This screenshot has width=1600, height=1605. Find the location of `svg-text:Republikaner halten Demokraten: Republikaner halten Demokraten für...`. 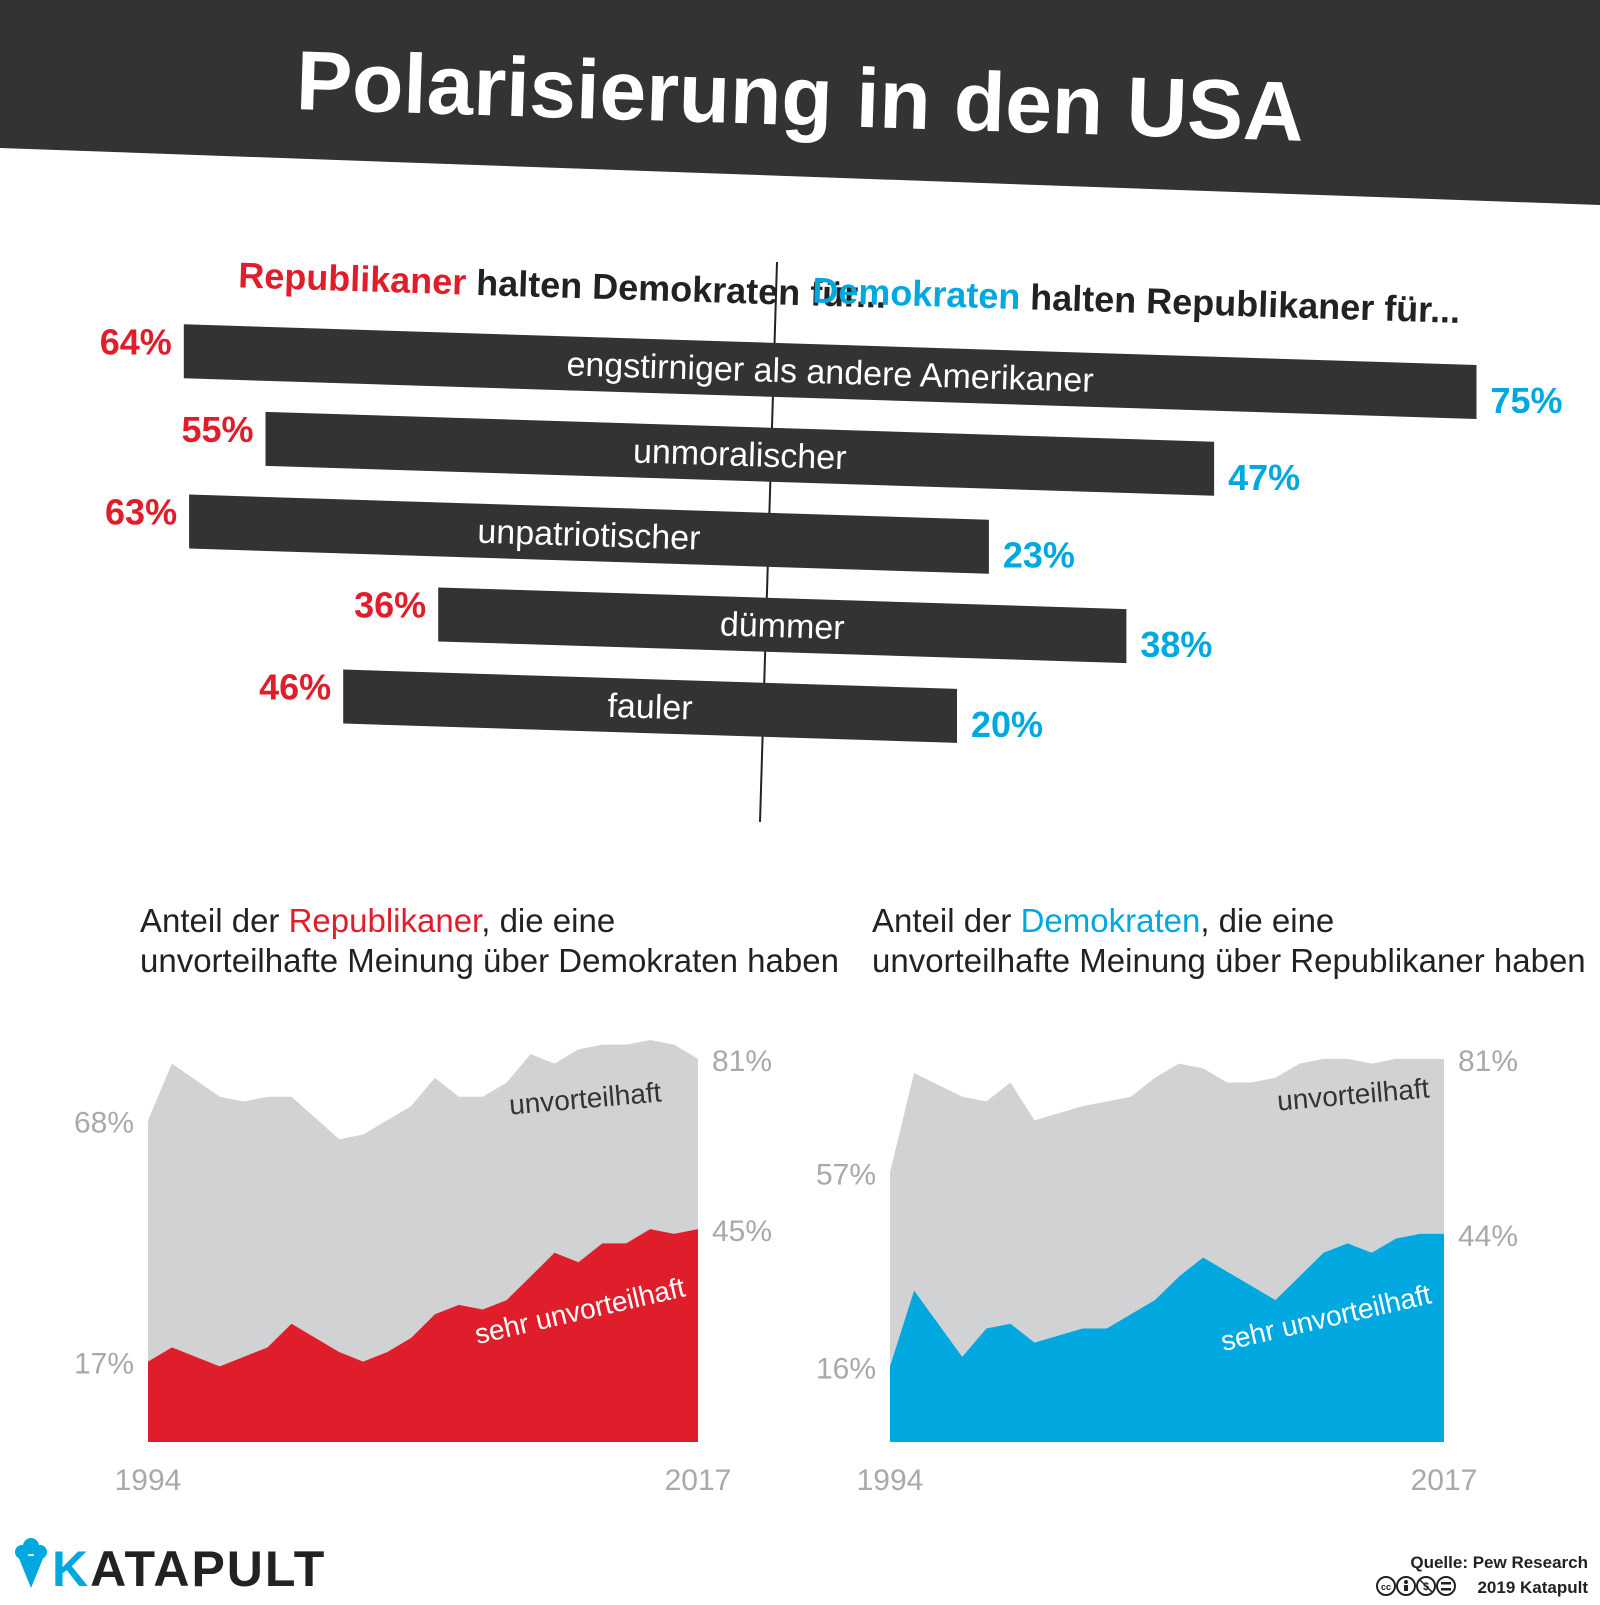

svg-text:Republikaner halten Demokraten: Republikaner halten Demokraten für... is located at coordinates (562, 284).